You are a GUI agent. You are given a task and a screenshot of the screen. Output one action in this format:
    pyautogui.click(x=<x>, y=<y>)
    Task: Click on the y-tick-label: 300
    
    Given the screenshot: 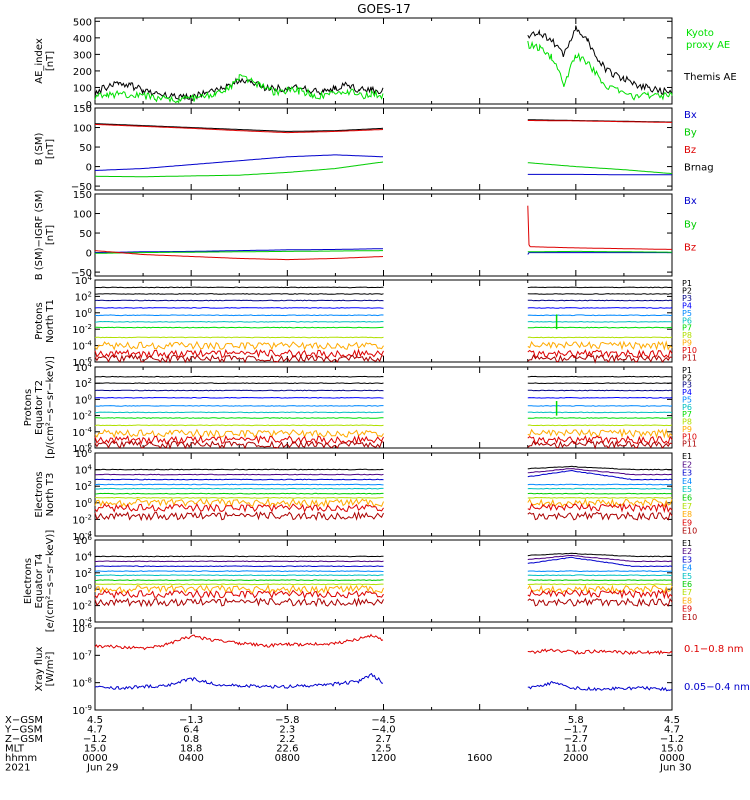 What is the action you would take?
    pyautogui.click(x=82, y=55)
    